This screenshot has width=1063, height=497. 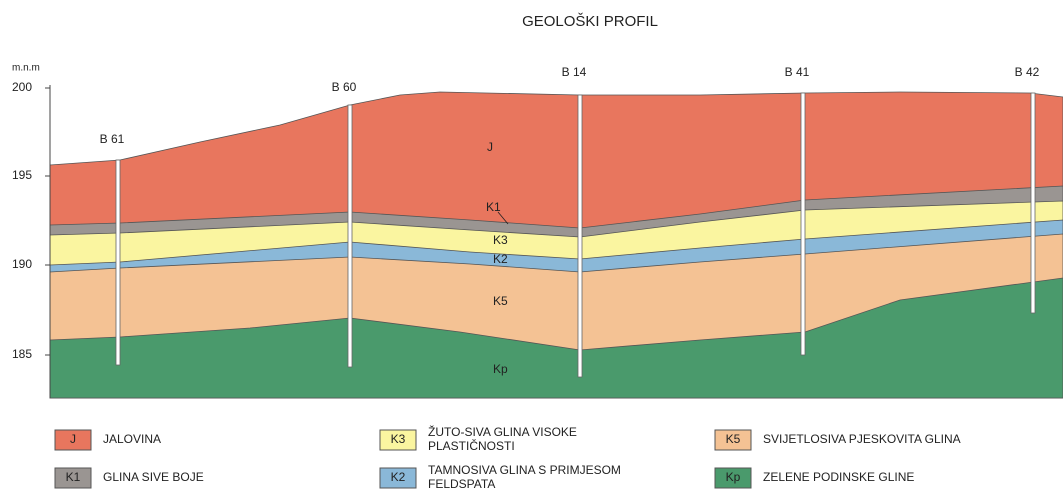 I want to click on y-tick-label: 185, so click(x=22, y=354).